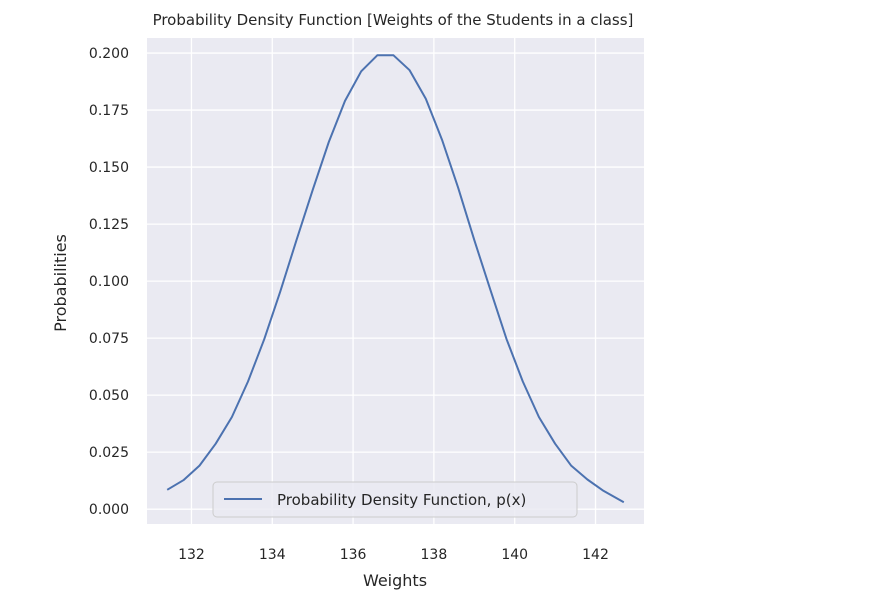 The height and width of the screenshot is (600, 874). What do you see at coordinates (393, 555) in the screenshot?
I see `x-axis-ticks: 132 134 136 138 140 142` at bounding box center [393, 555].